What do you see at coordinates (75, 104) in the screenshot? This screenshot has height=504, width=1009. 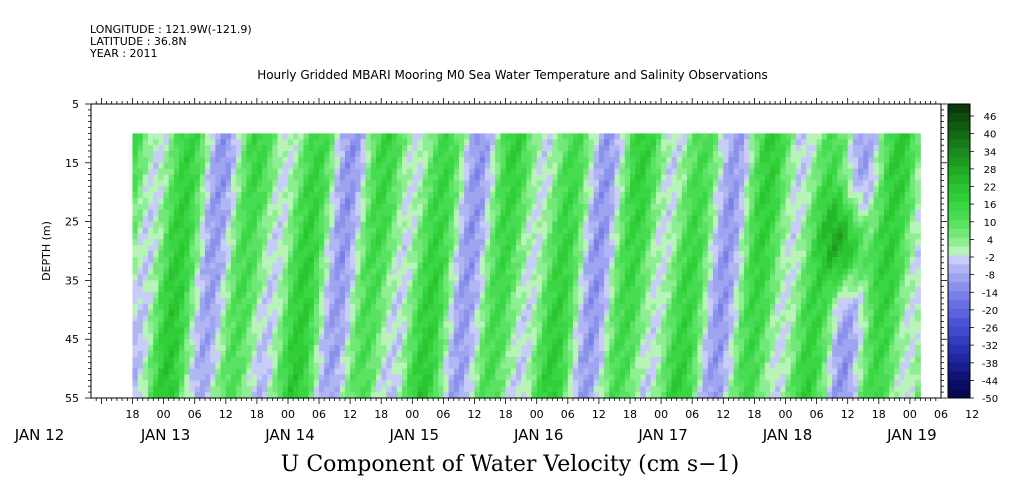 I see `y-tick-label: 5` at bounding box center [75, 104].